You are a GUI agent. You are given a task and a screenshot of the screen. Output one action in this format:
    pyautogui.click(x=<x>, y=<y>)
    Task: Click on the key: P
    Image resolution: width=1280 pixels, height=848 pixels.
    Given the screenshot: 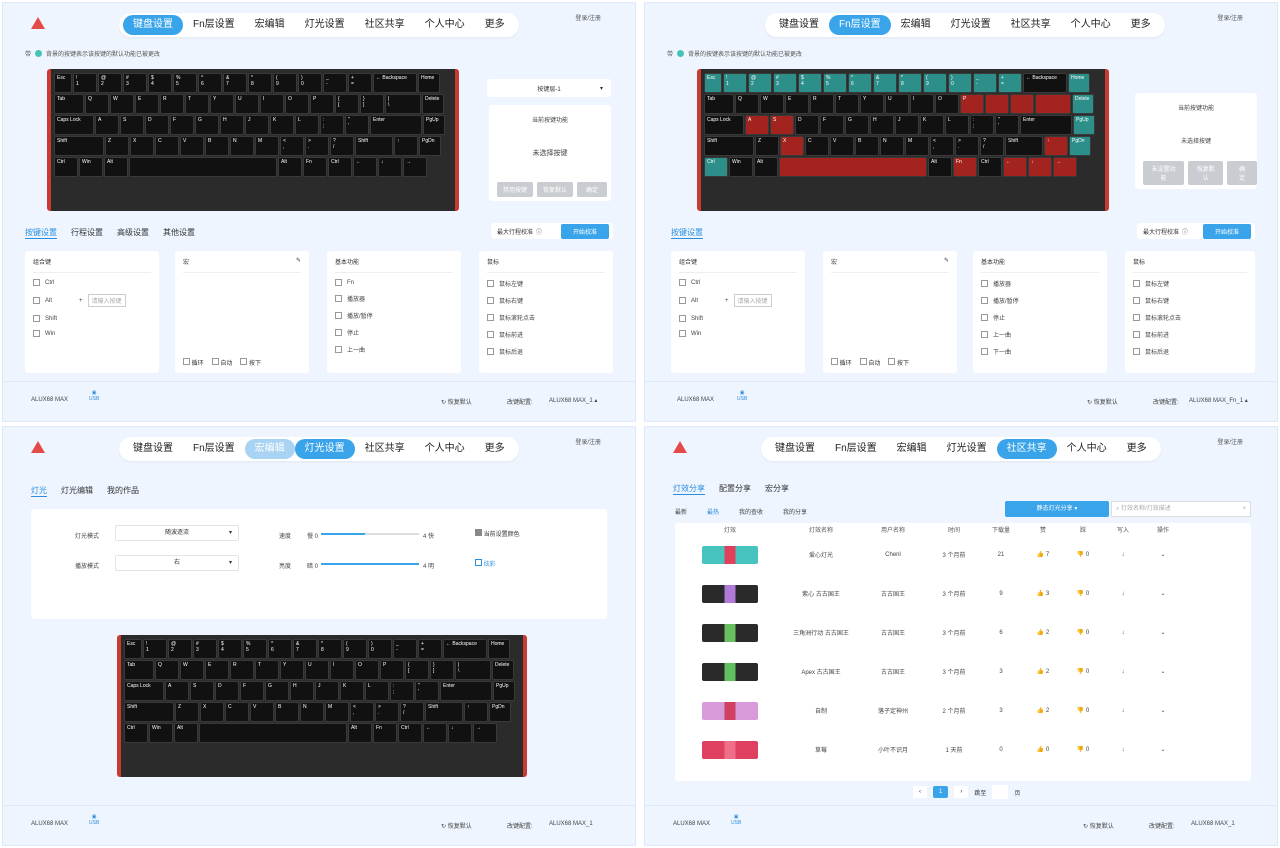 What is the action you would take?
    pyautogui.click(x=392, y=670)
    